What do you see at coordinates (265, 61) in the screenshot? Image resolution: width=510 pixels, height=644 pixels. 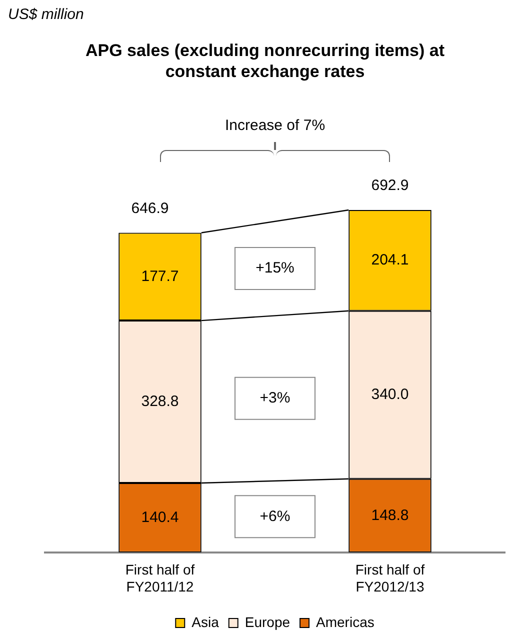 I see `chart-title: APG sales (excluding nonrecurring items) at constant exchange rates` at bounding box center [265, 61].